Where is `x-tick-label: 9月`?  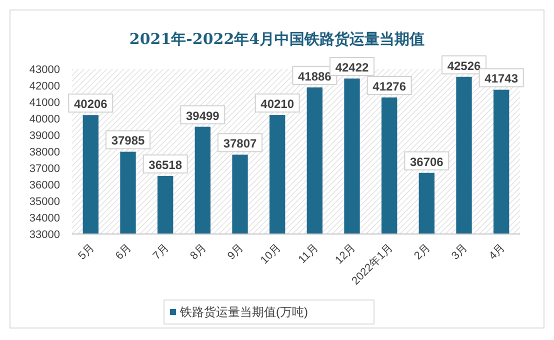 x-tick-label: 9月 is located at coordinates (236, 252).